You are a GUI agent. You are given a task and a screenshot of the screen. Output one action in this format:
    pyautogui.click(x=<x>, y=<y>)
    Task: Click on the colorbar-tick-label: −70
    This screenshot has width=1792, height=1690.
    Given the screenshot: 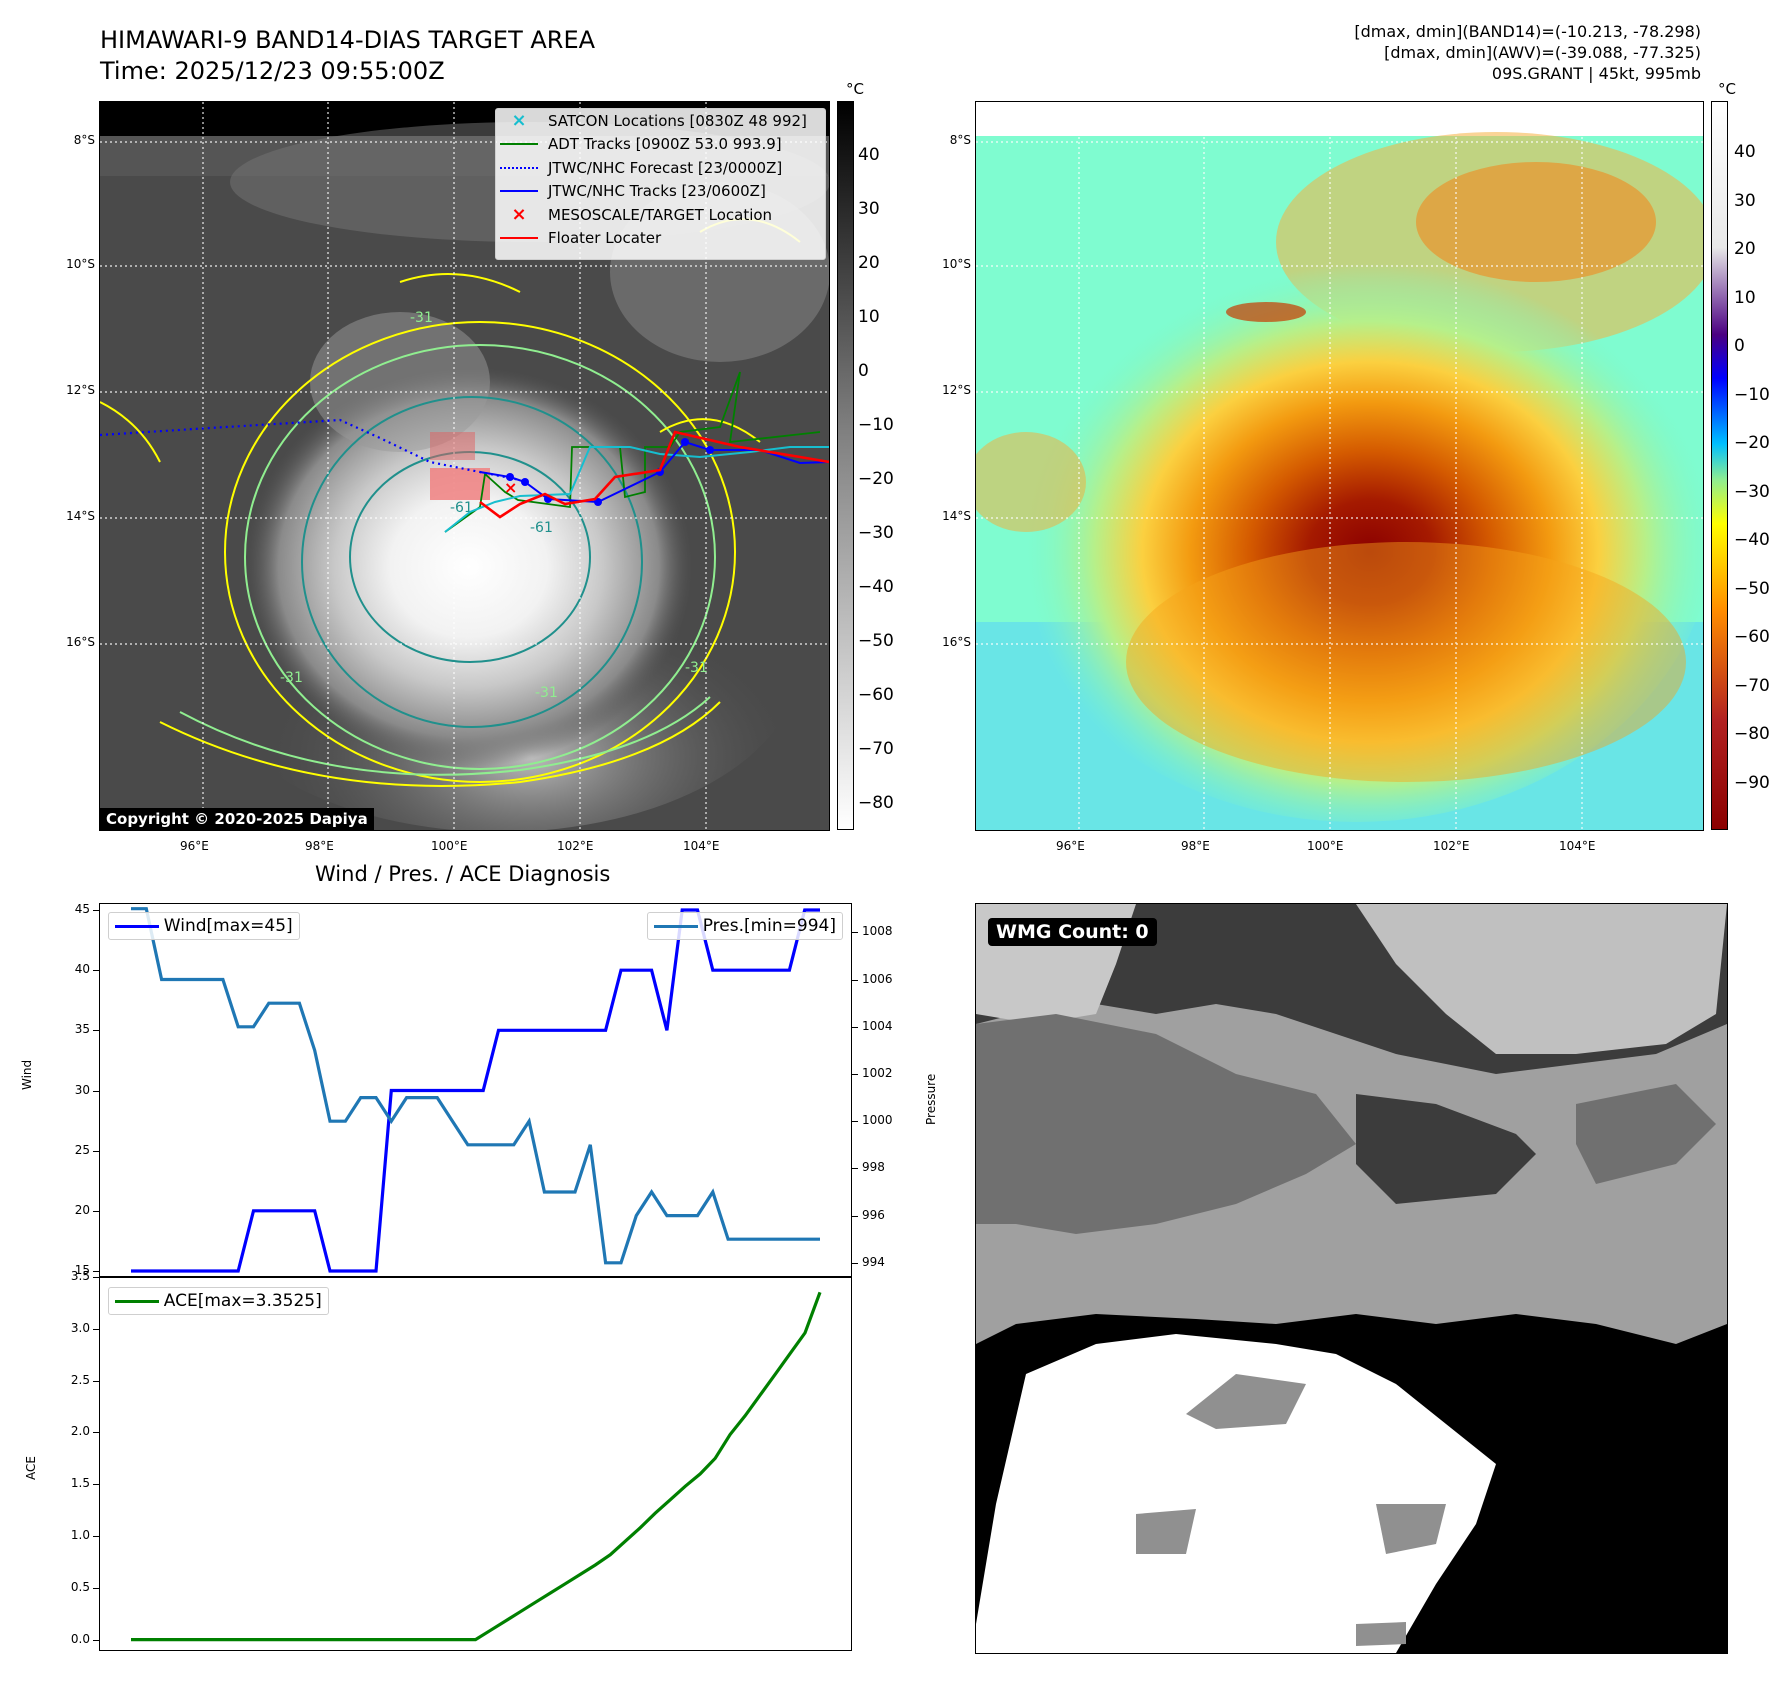 What is the action you would take?
    pyautogui.click(x=876, y=749)
    